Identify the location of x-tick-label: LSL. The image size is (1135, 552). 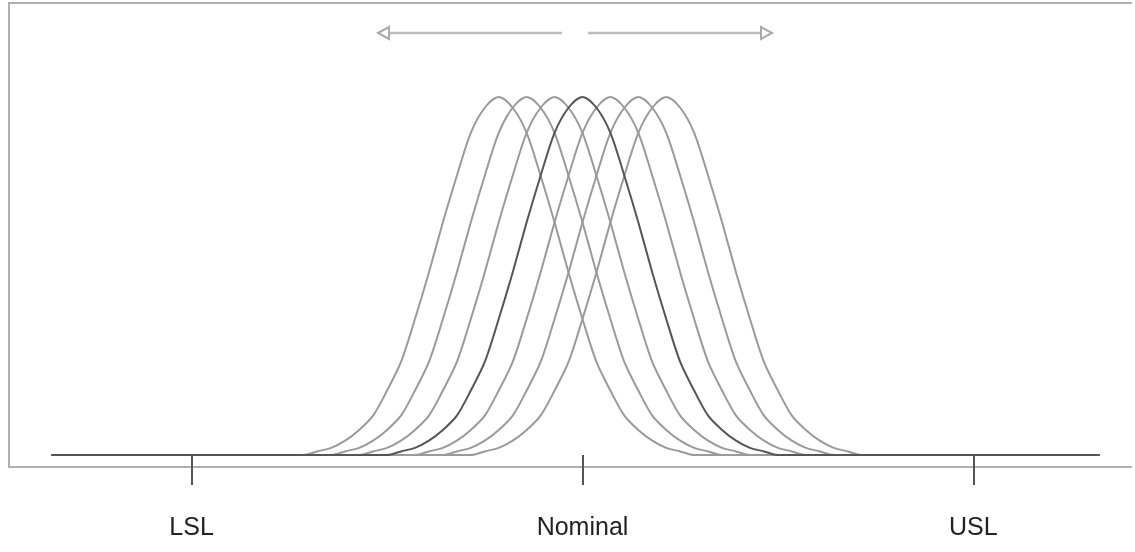
(191, 525).